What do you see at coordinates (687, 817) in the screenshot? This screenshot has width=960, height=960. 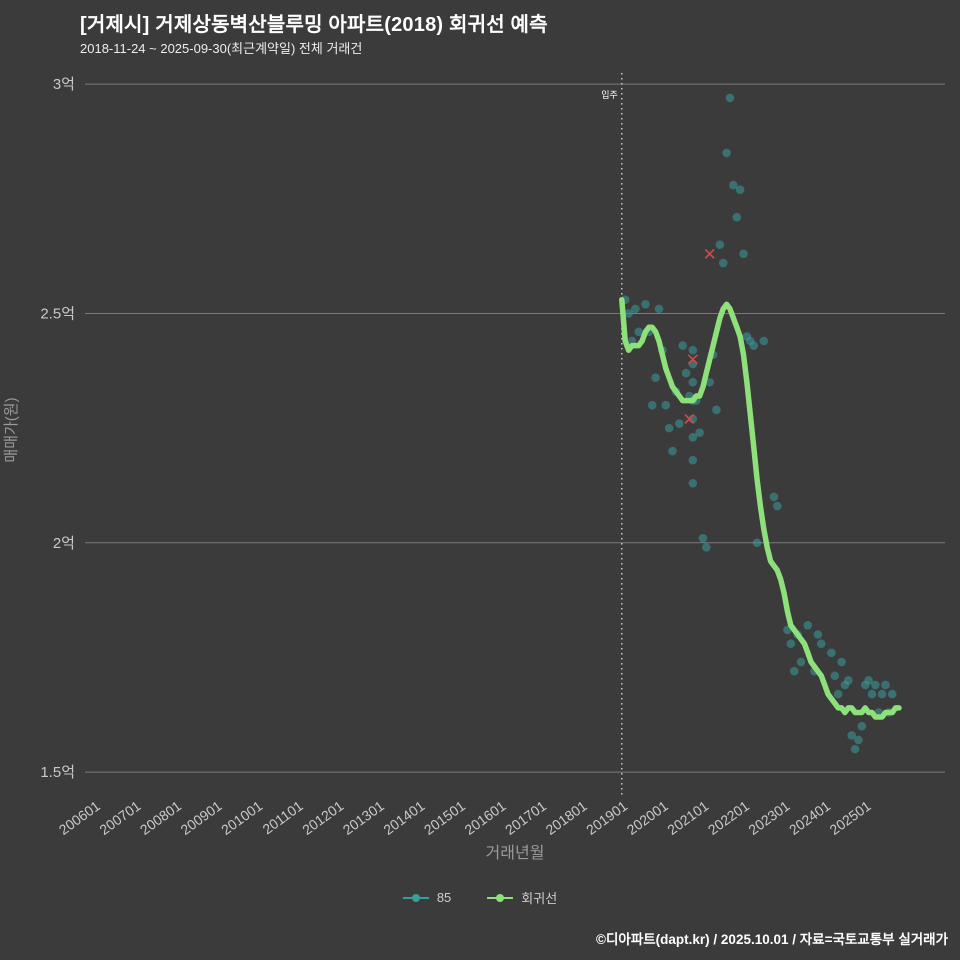 I see `x-tick-label: 202101` at bounding box center [687, 817].